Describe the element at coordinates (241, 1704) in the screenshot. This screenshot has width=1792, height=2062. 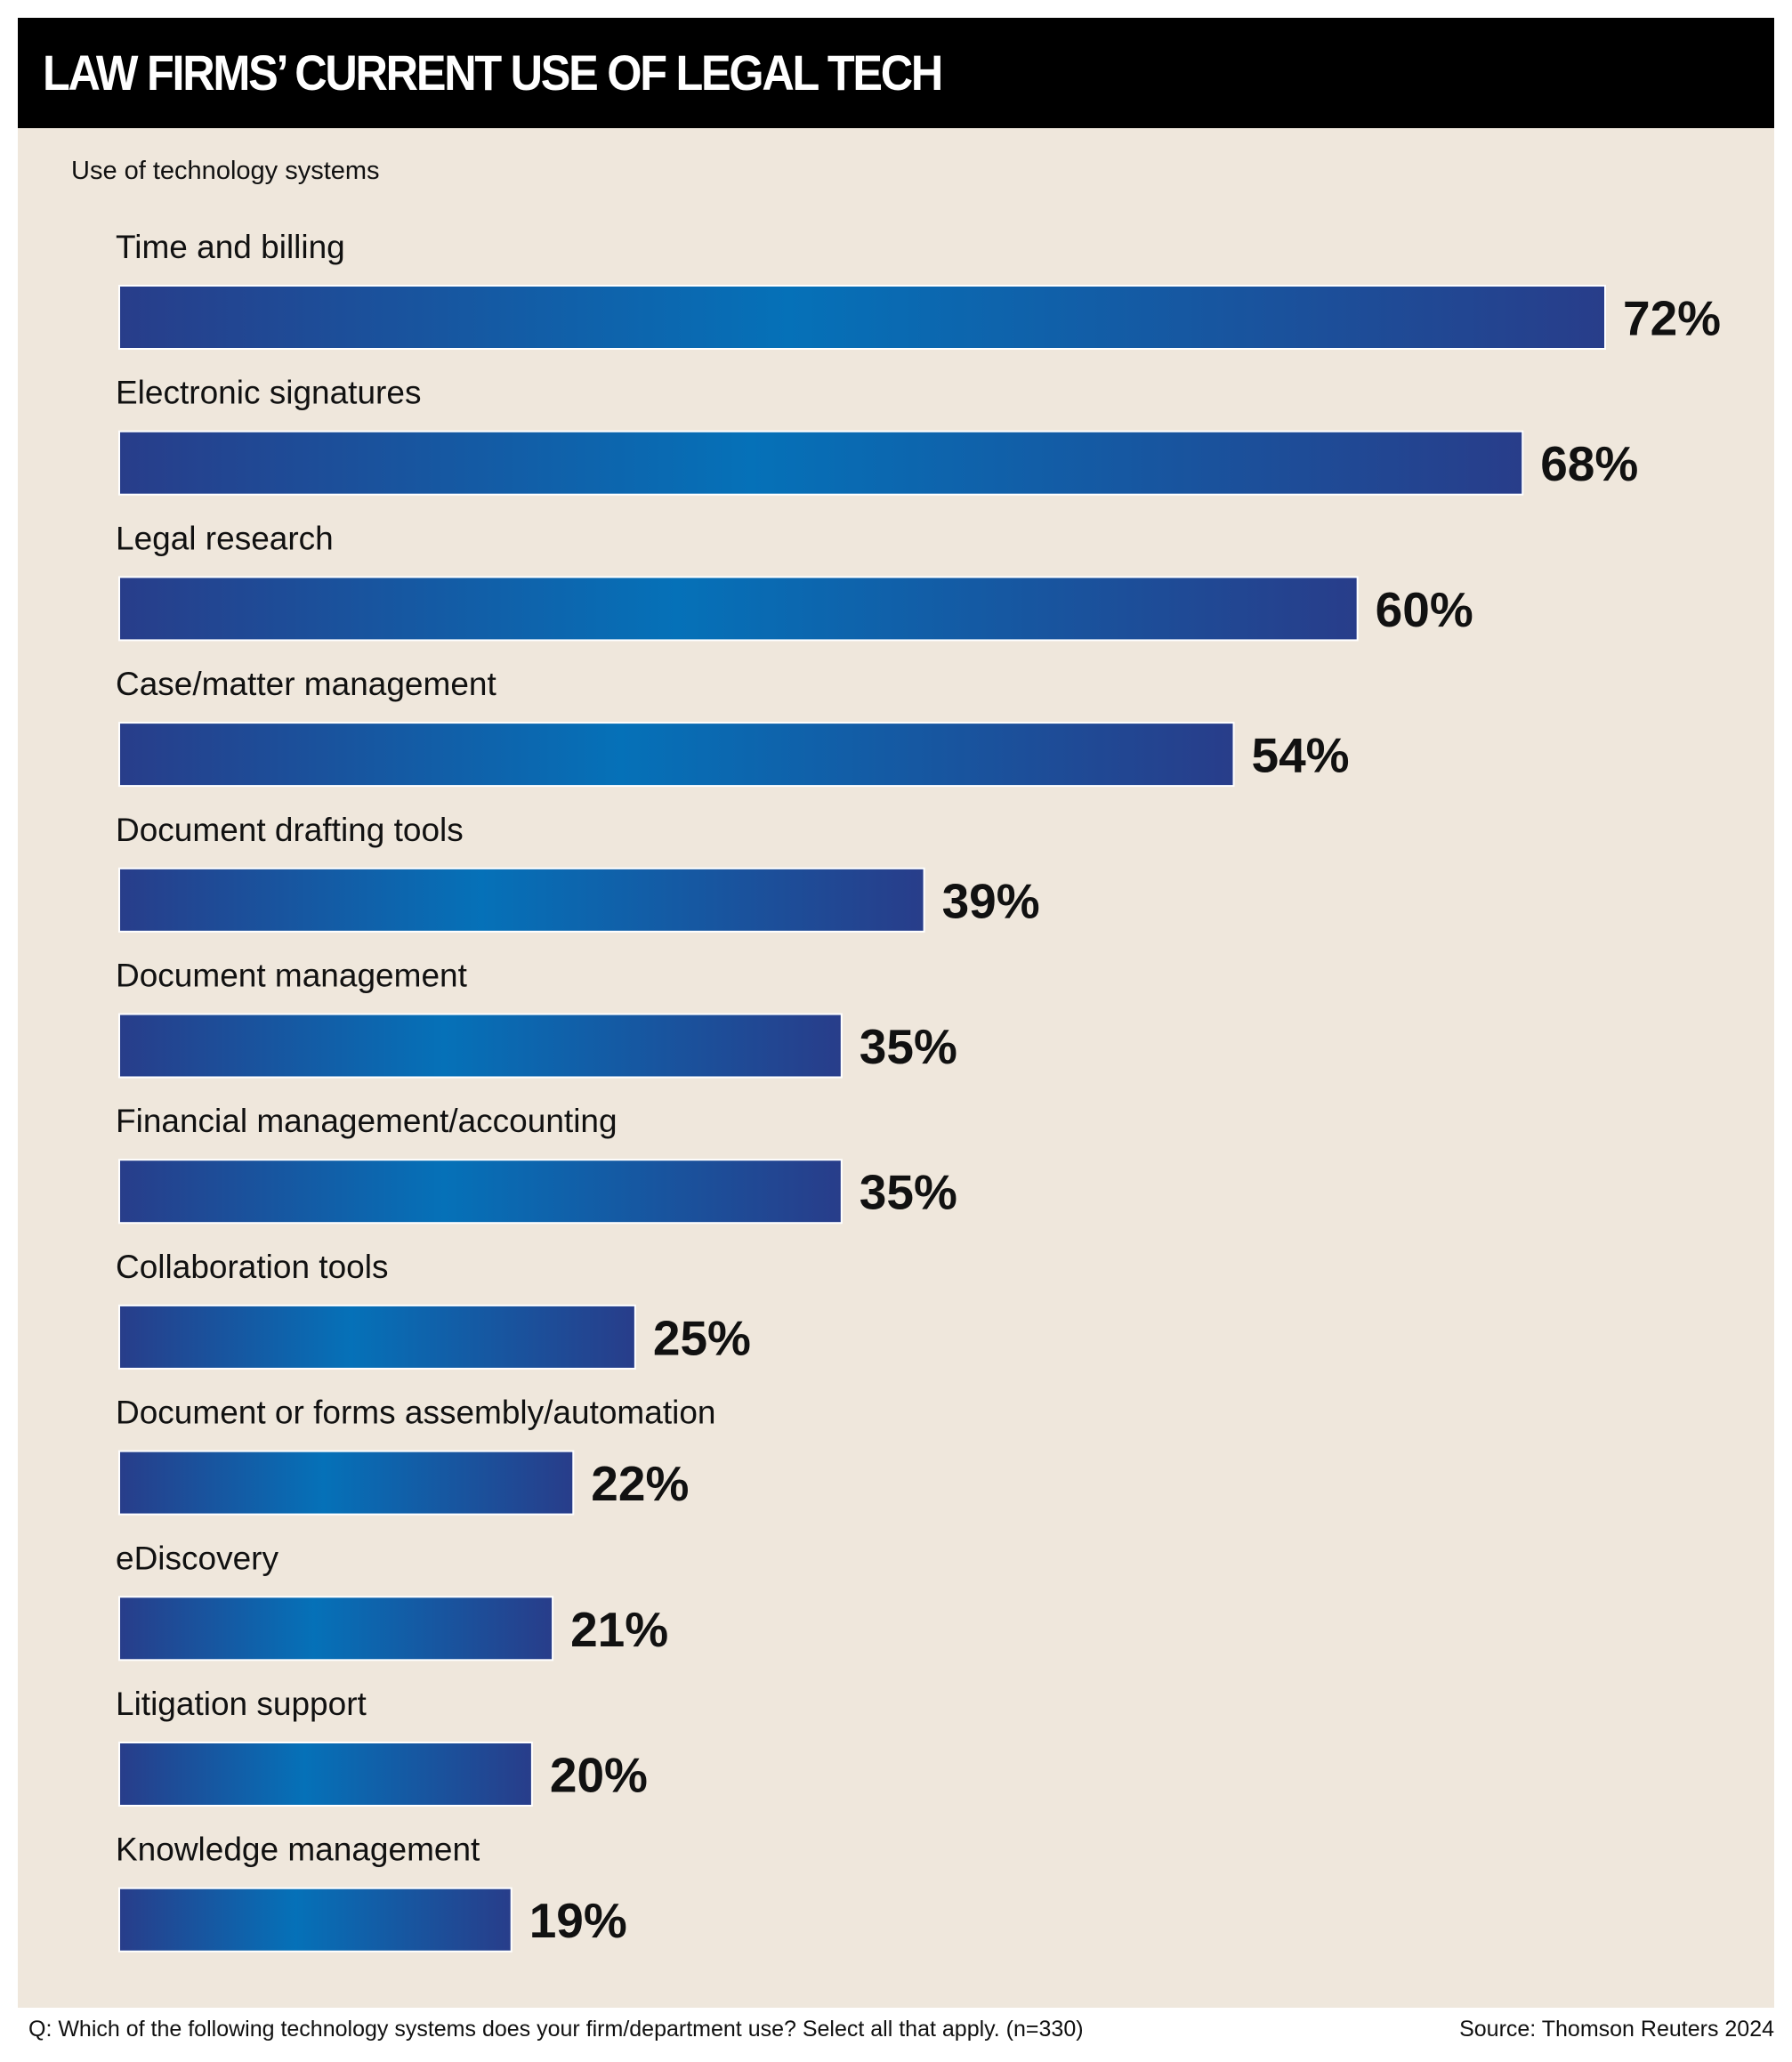
I see `category-label: Litigation support` at that location.